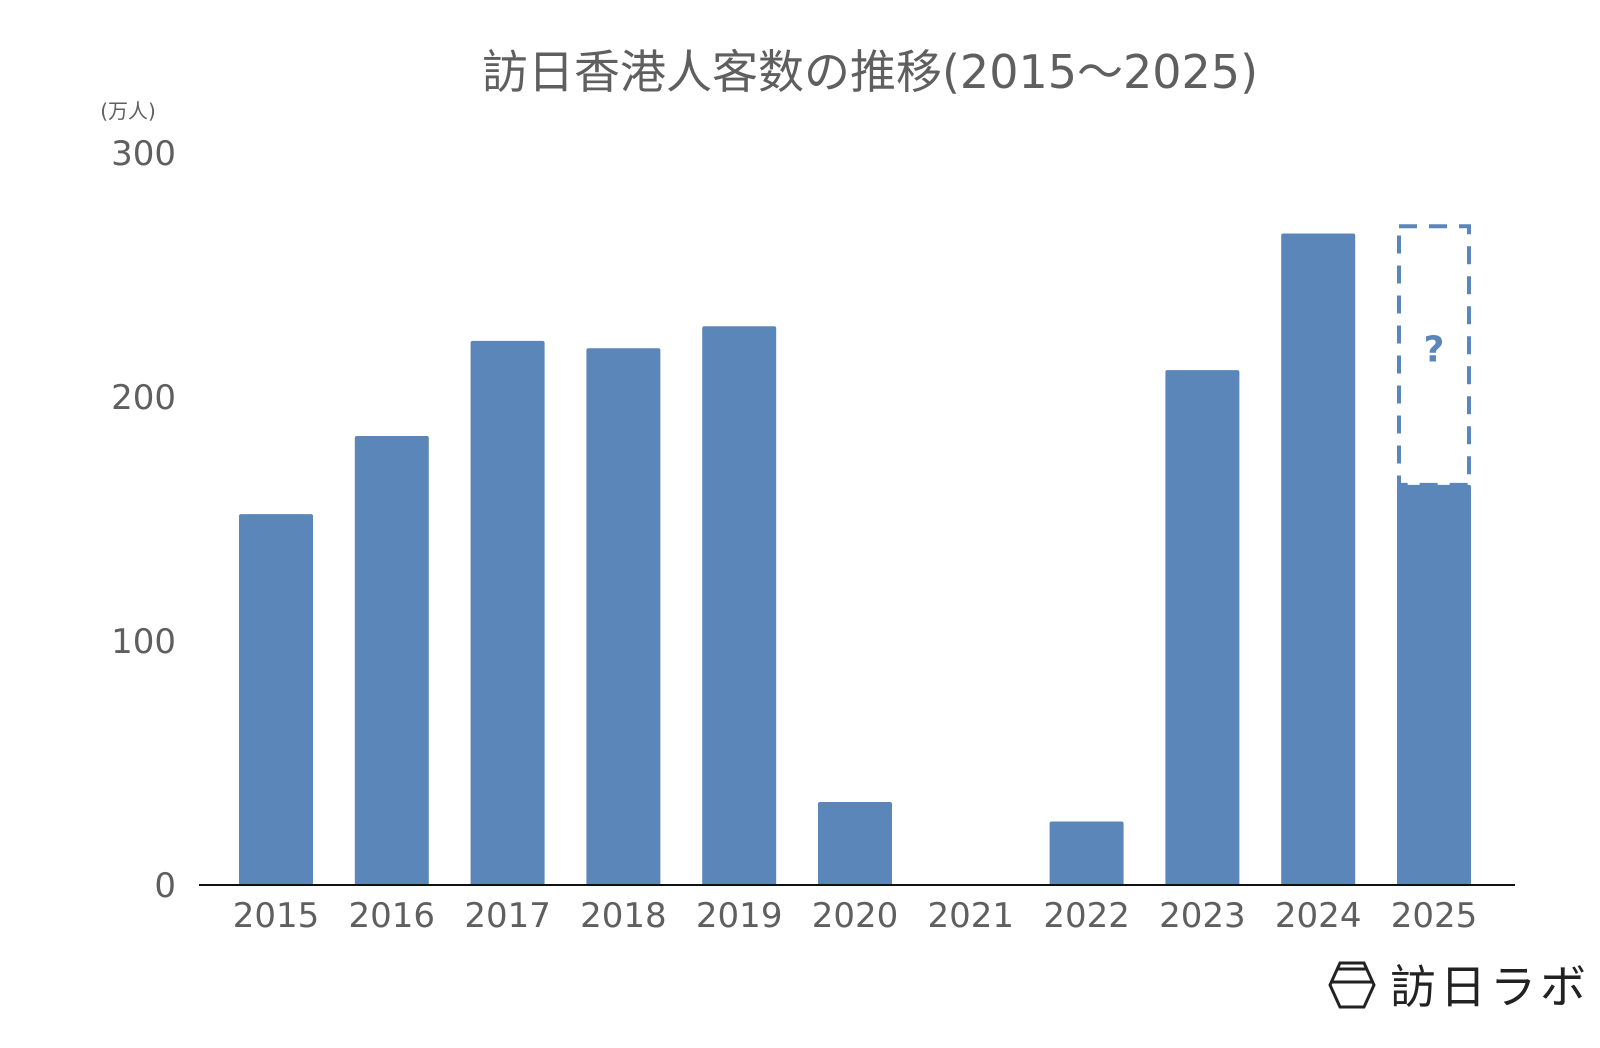 The height and width of the screenshot is (1048, 1600). I want to click on x-tick-label: 2015, so click(276, 916).